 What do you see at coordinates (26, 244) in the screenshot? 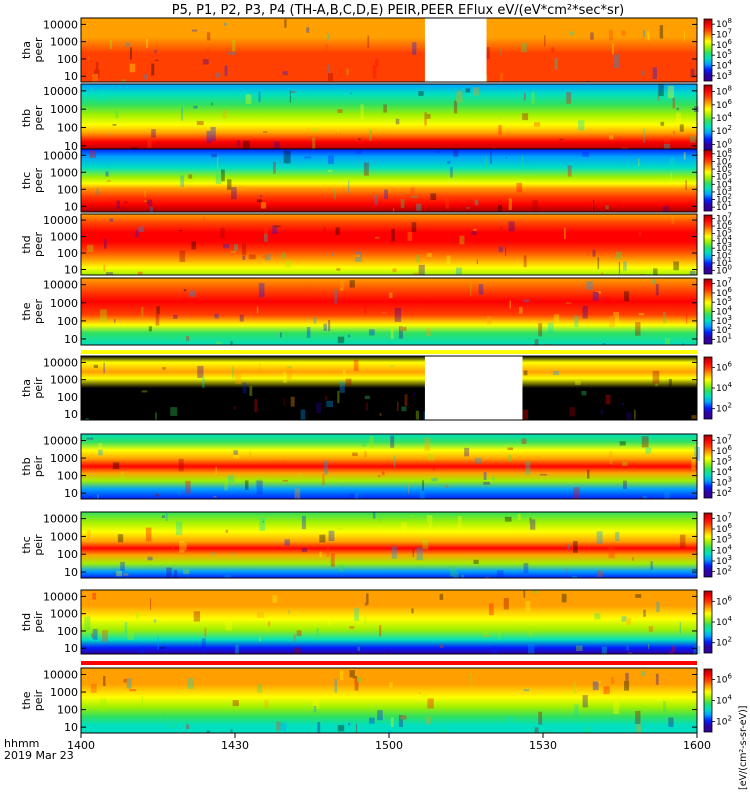
I see `panel-probe-label: thd` at bounding box center [26, 244].